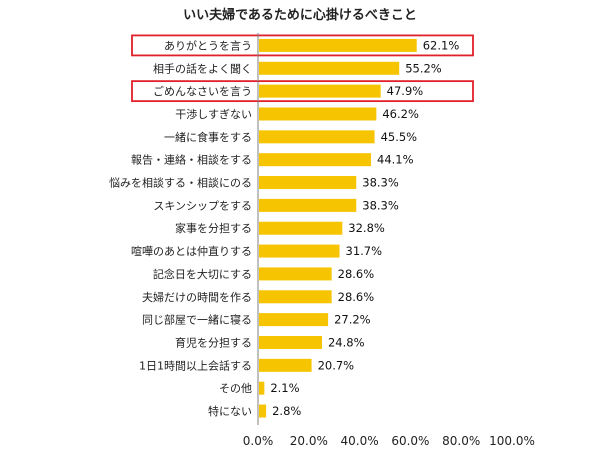 This screenshot has width=600, height=450. Describe the element at coordinates (213, 114) in the screenshot. I see `category-label: 干渉しすぎない` at that location.